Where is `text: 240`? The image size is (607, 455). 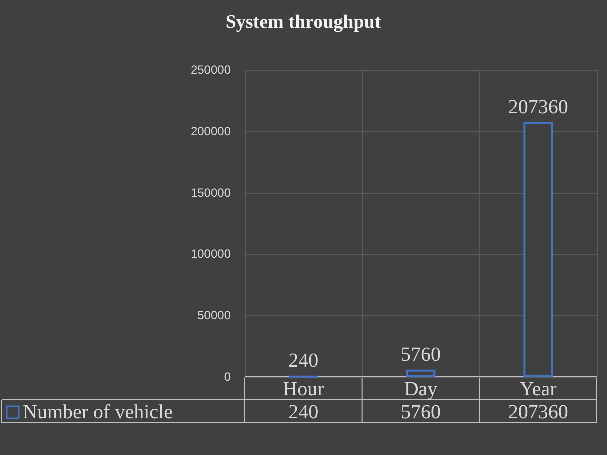
text: 240 is located at coordinates (303, 413).